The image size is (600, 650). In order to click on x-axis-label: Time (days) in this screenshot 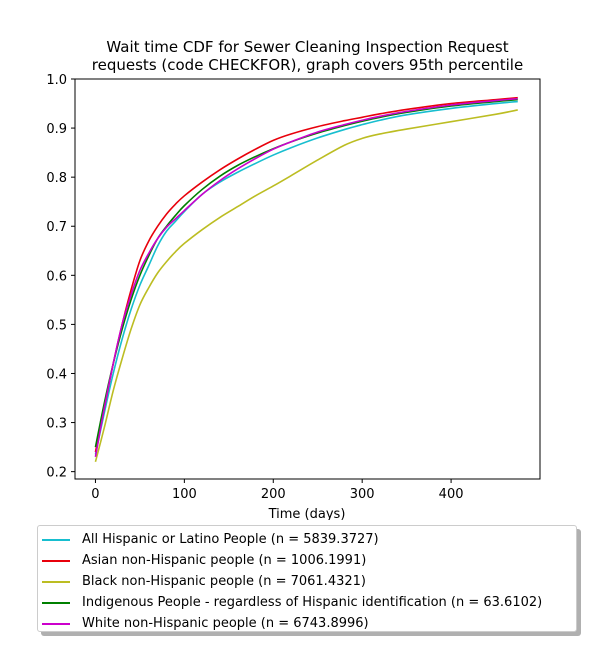, I will do `click(307, 513)`.